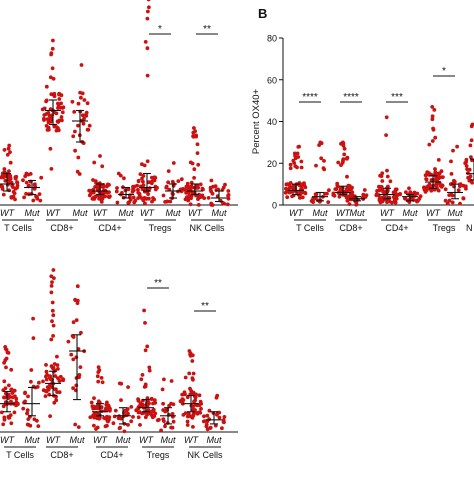  What do you see at coordinates (272, 39) in the screenshot?
I see `y-tick-label: 80` at bounding box center [272, 39].